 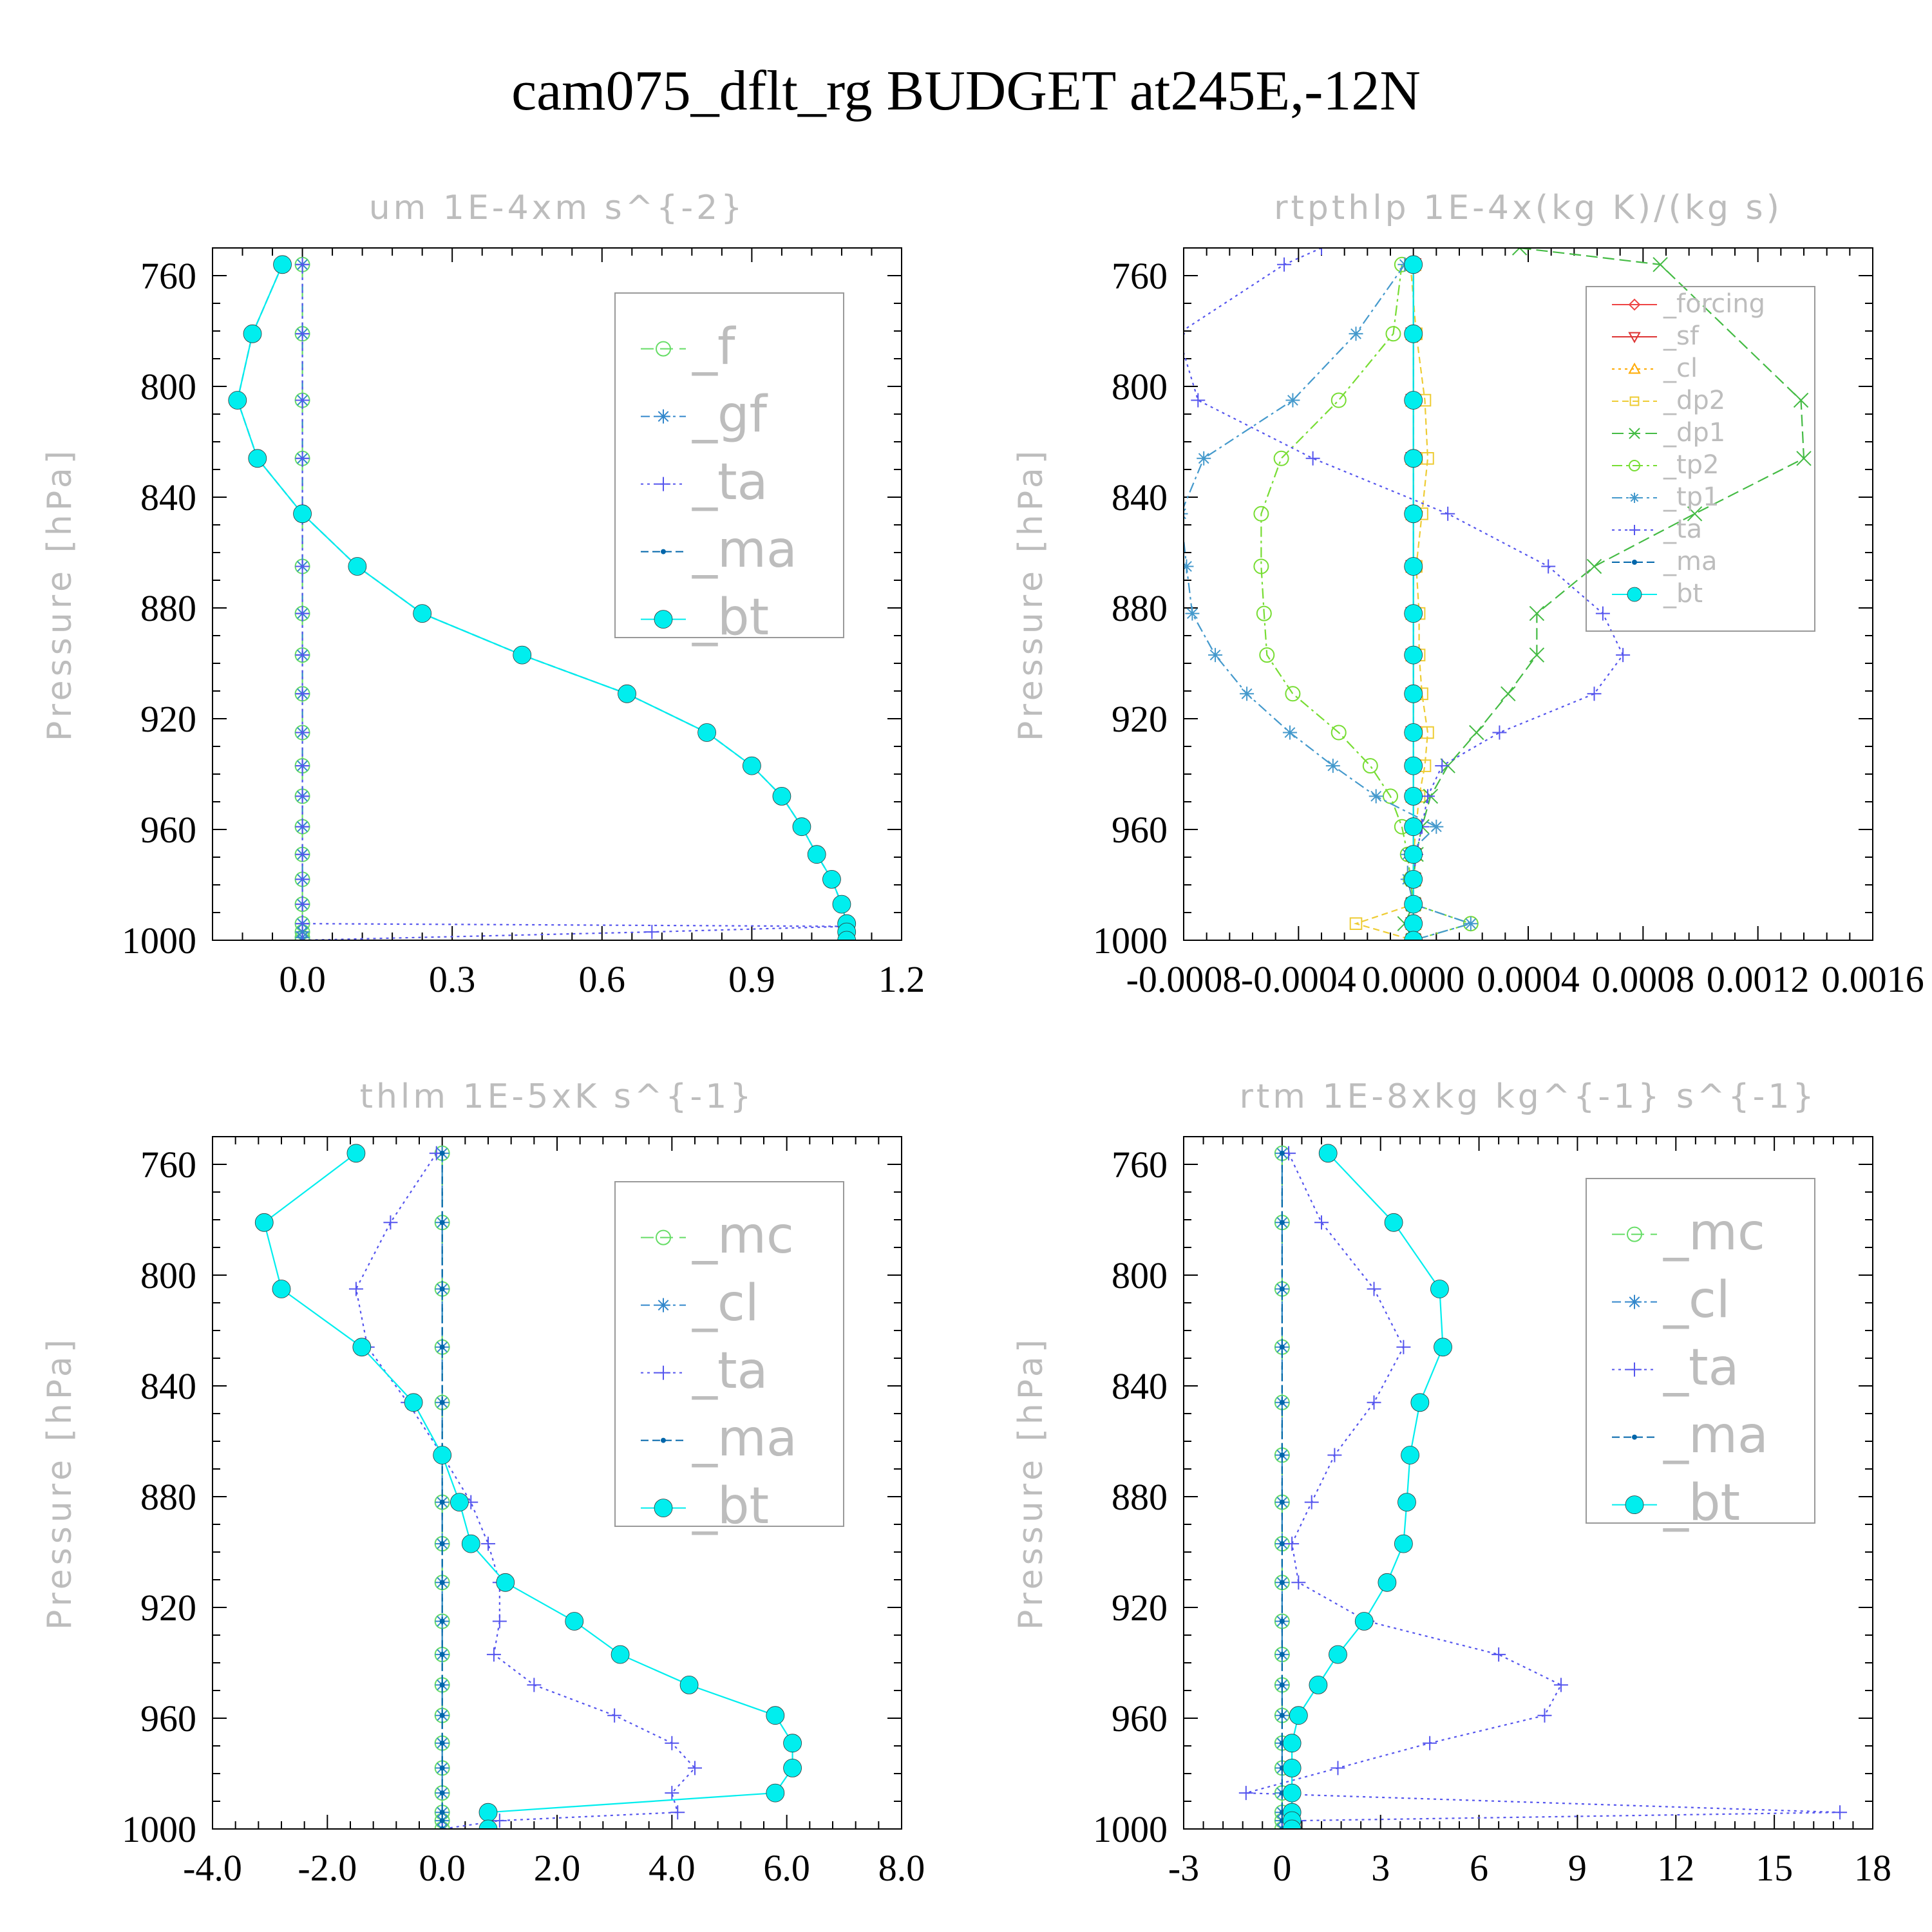 What do you see at coordinates (1694, 400) in the screenshot?
I see `legend-label: _dp2` at bounding box center [1694, 400].